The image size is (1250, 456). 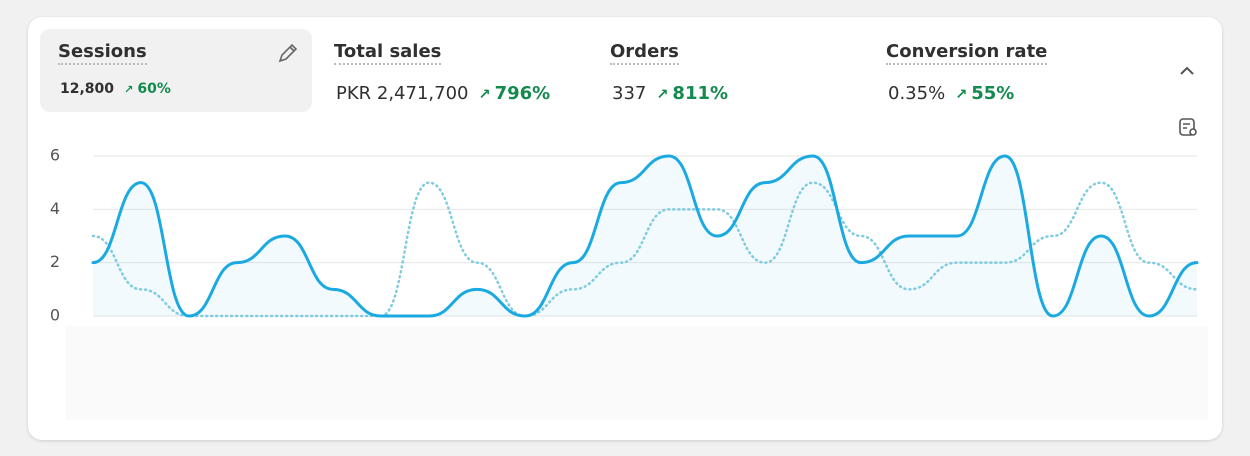 I want to click on metric-change: 796%, so click(x=515, y=93).